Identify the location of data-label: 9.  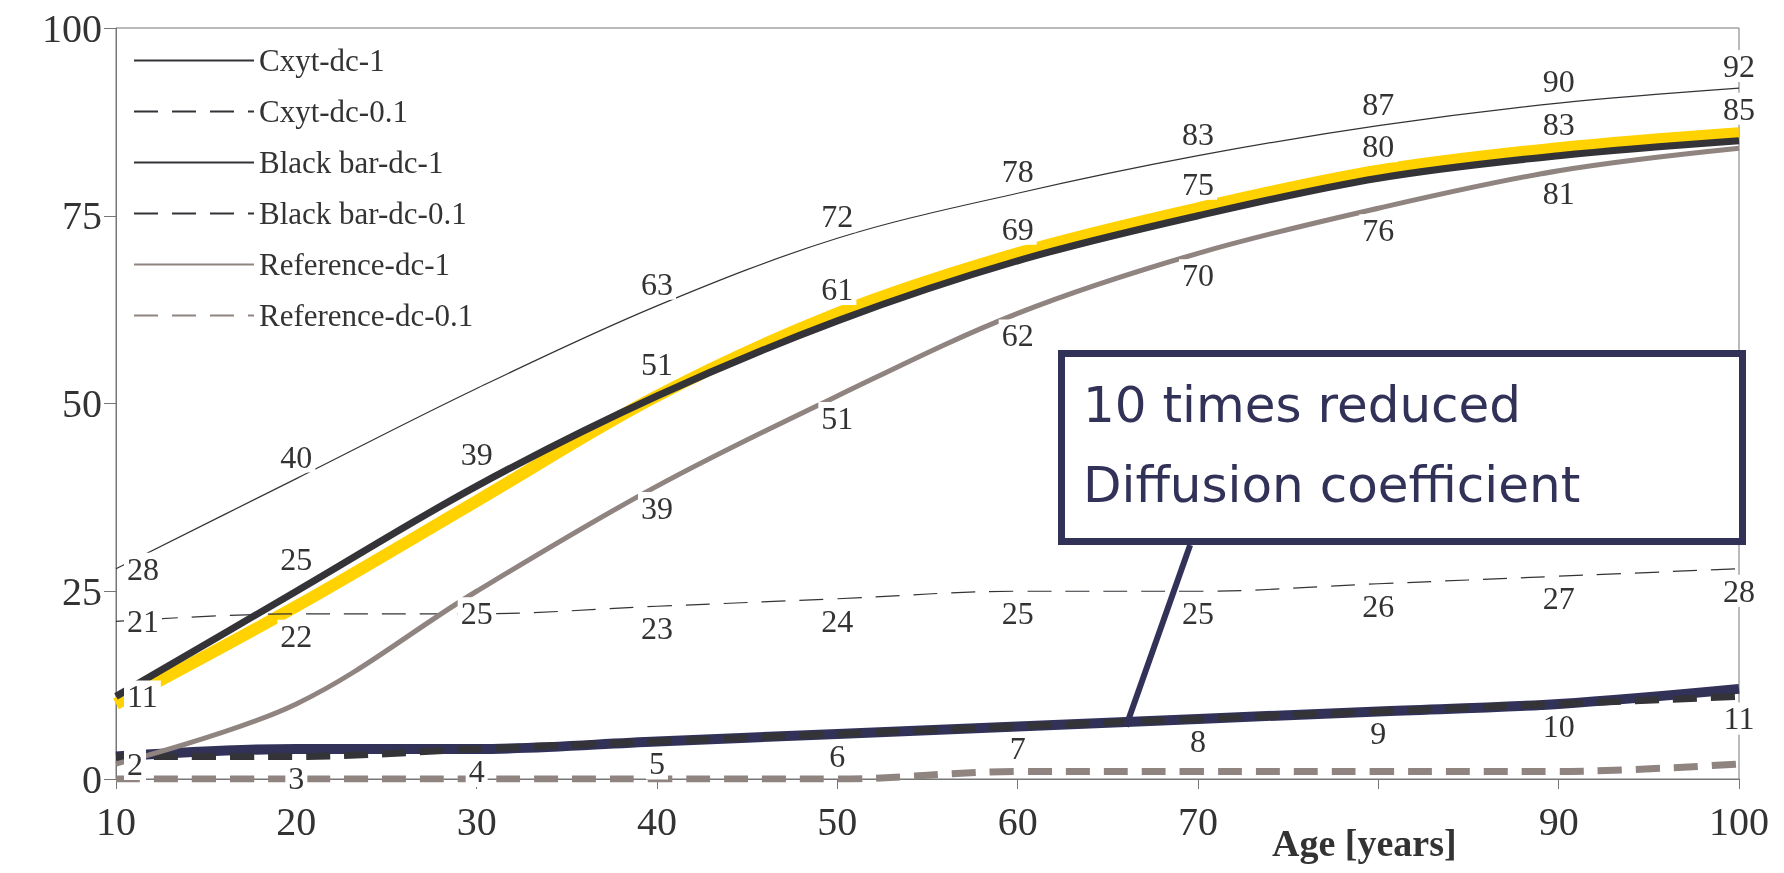
(1378, 733).